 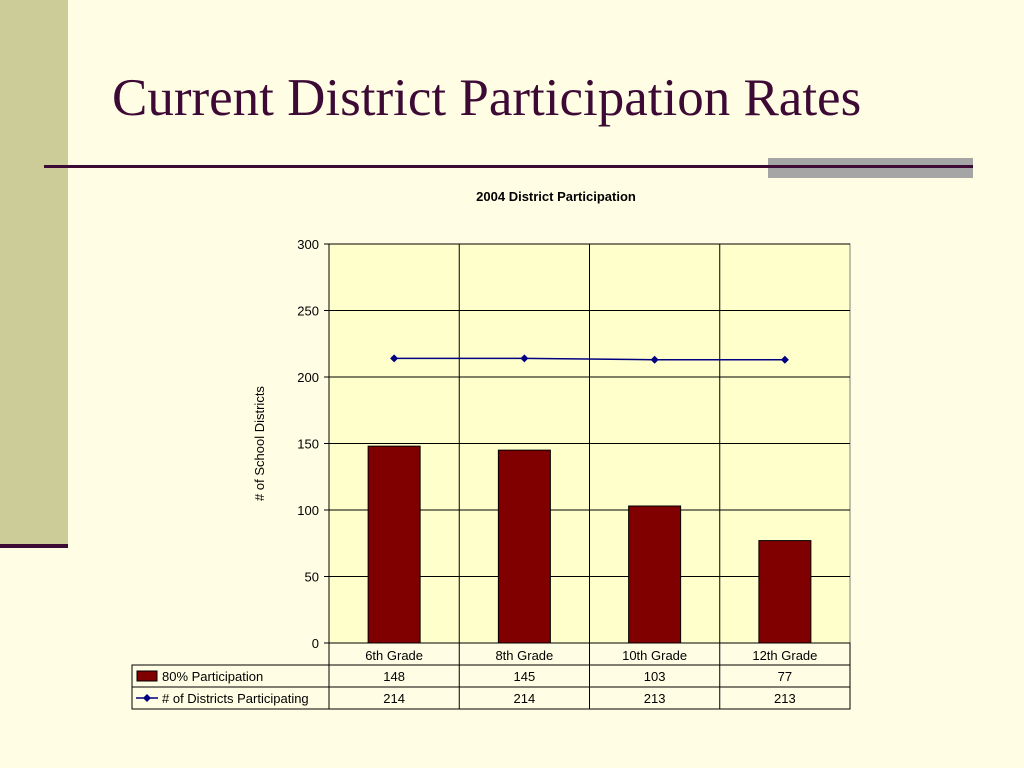 What do you see at coordinates (308, 377) in the screenshot?
I see `y-tick-label: 200` at bounding box center [308, 377].